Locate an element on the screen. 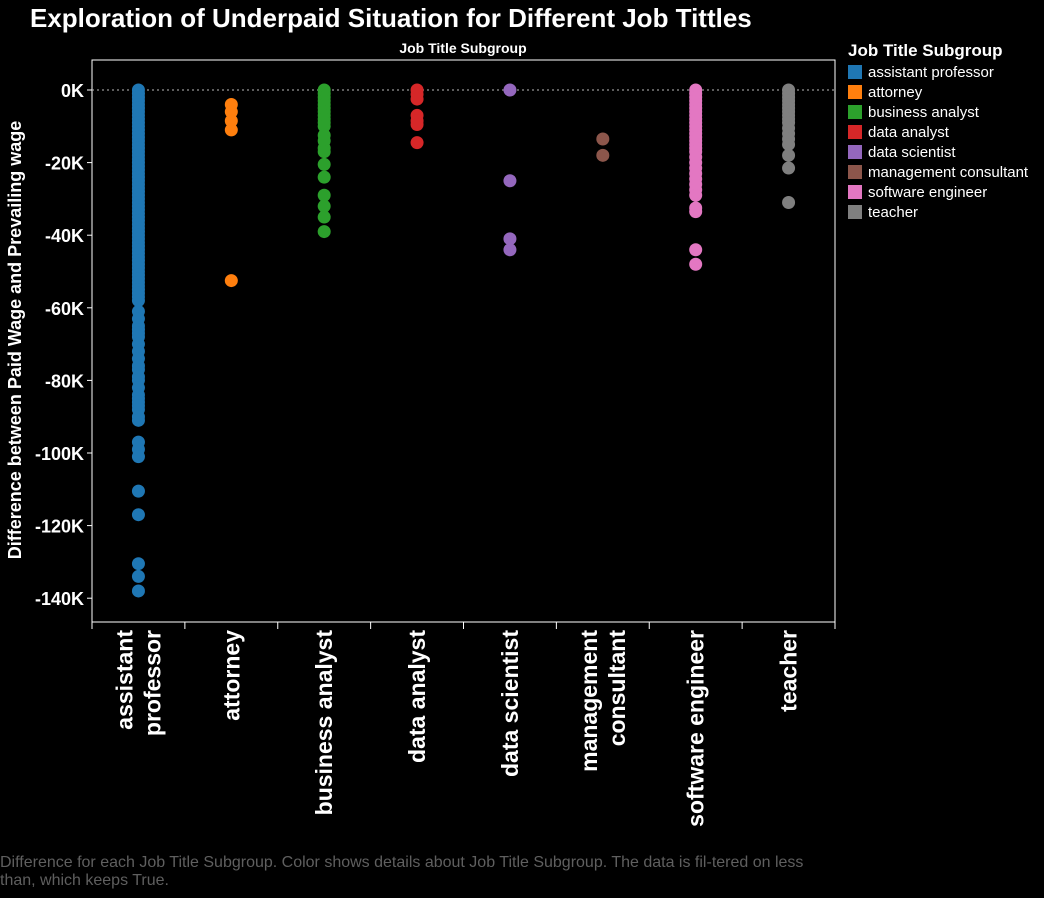 Image resolution: width=1044 pixels, height=898 pixels. x-tick-label: data scientist is located at coordinates (510, 703).